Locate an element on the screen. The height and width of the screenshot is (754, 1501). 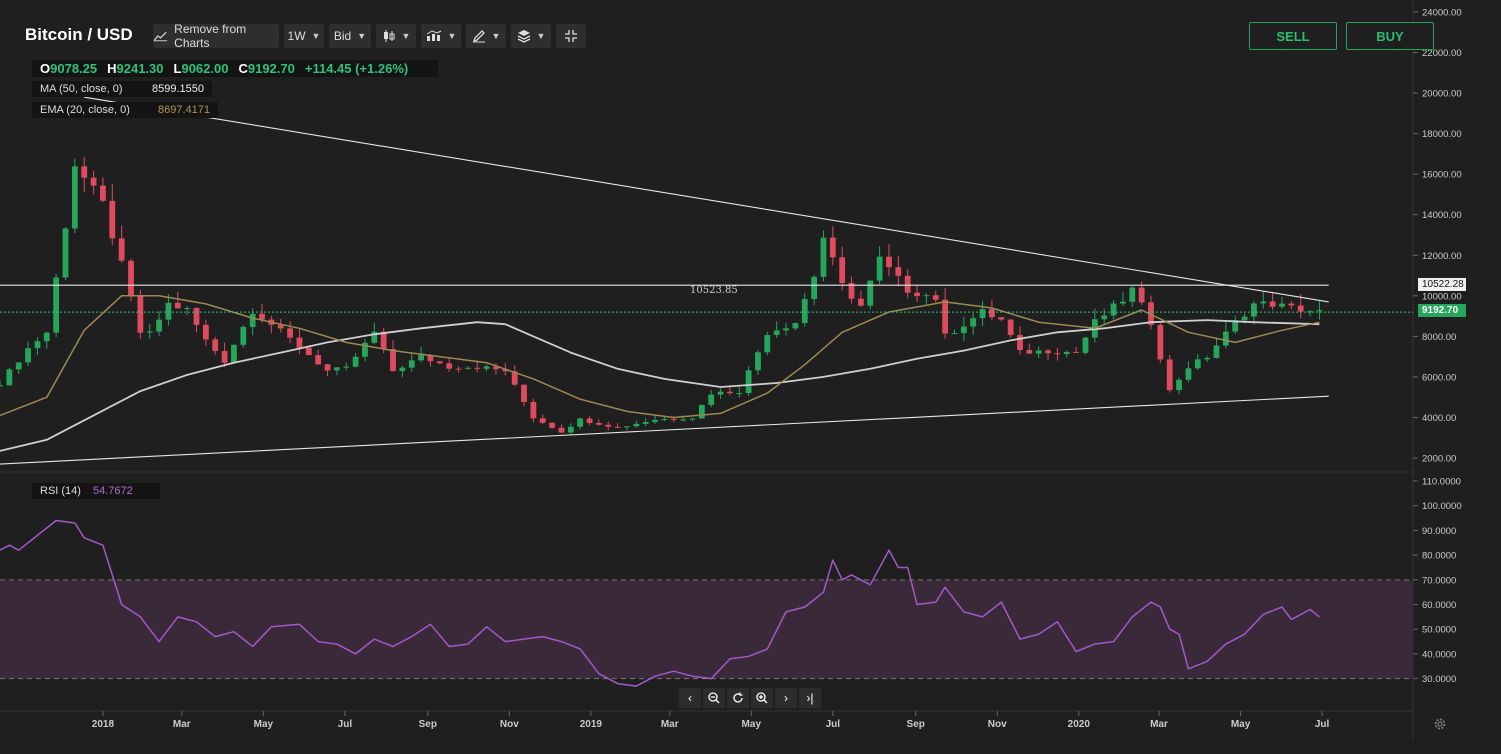
skip-end-icon: ›| is located at coordinates (810, 698).